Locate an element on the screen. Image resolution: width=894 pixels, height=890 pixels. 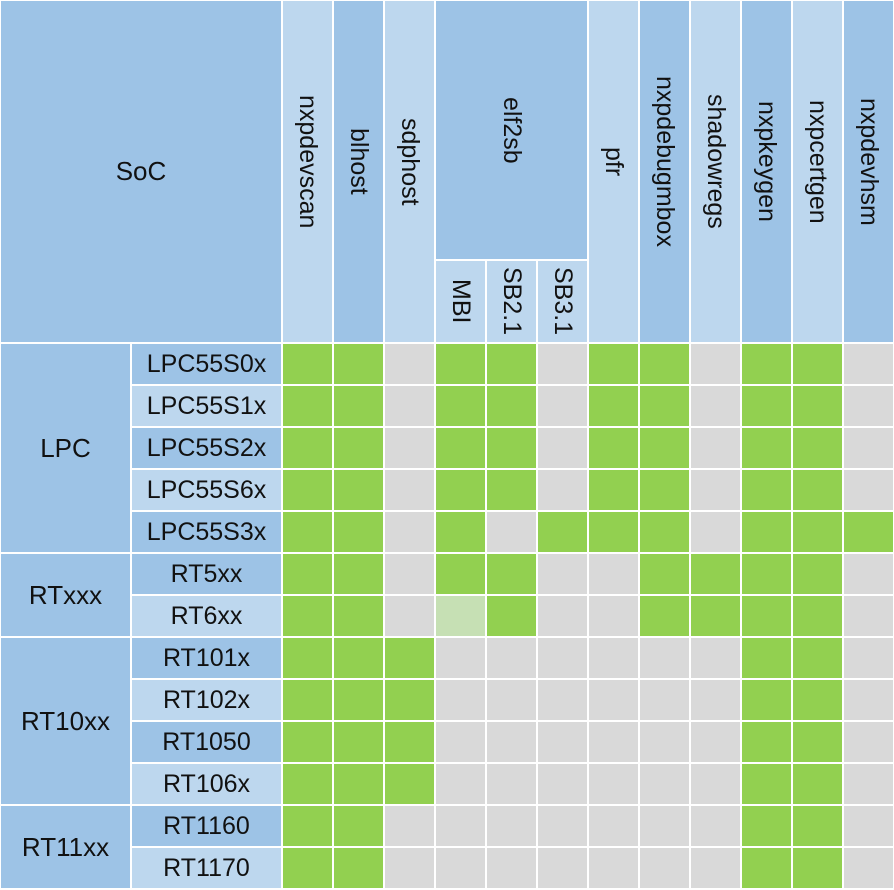
soc-device-label: RT106x is located at coordinates (206, 783).